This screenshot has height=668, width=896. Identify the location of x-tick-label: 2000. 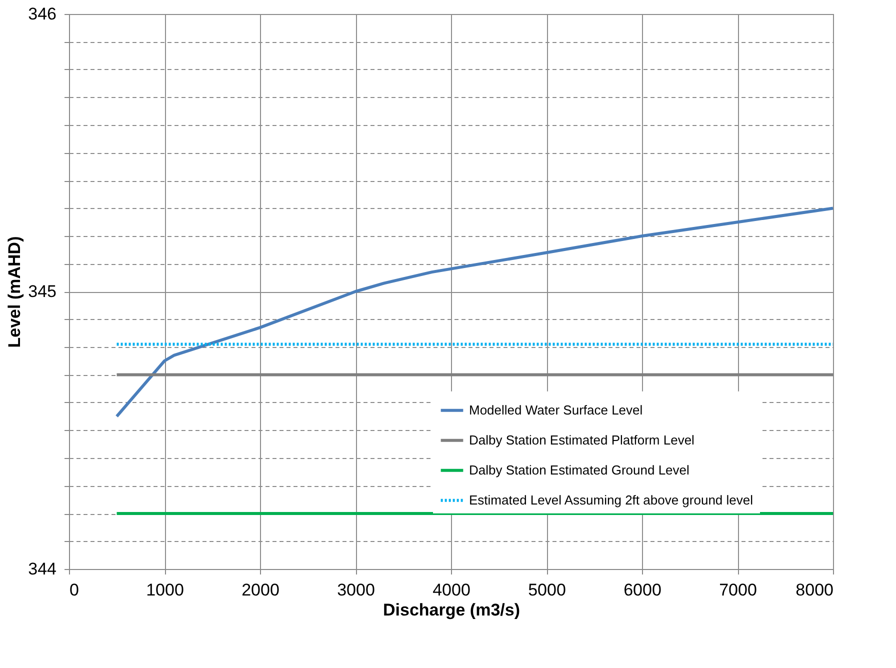
(261, 590).